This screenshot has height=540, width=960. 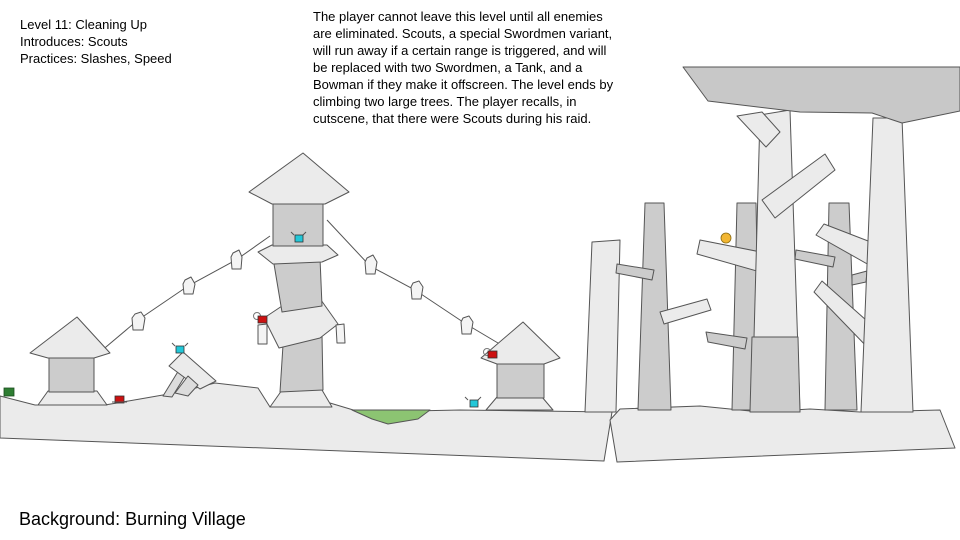 I want to click on level-title: Level 11: Cleaning Up, so click(x=83, y=24).